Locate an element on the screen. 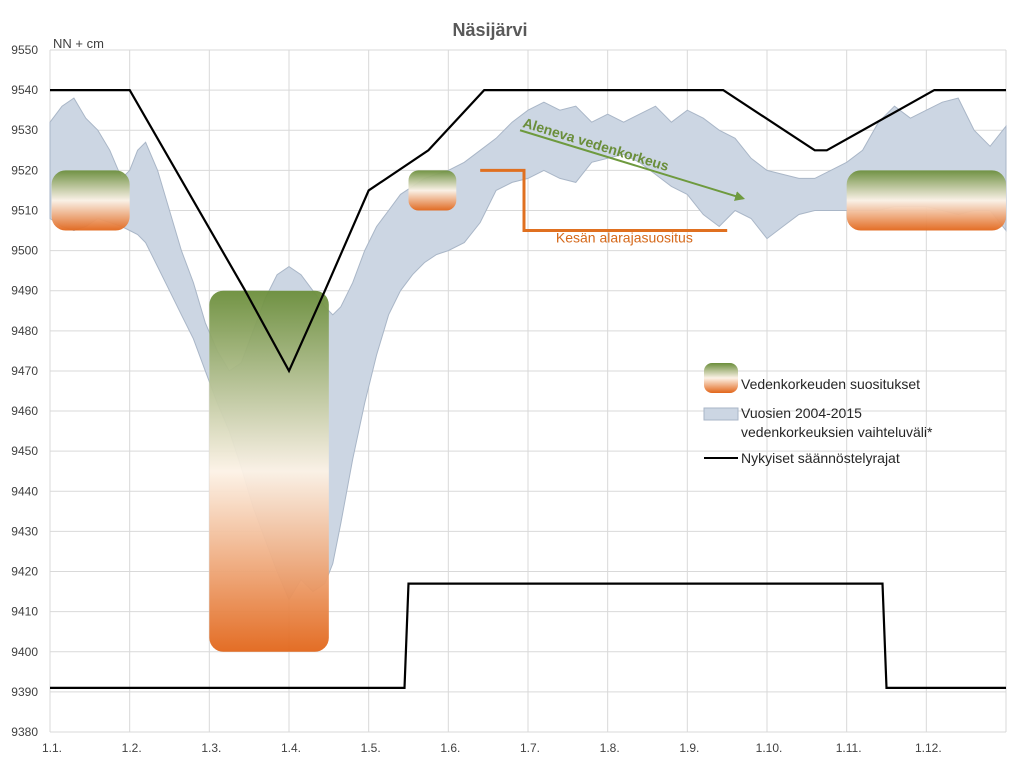 This screenshot has height=768, width=1024. summer-limit-annotation: Kesän alarajasuositus is located at coordinates (624, 238).